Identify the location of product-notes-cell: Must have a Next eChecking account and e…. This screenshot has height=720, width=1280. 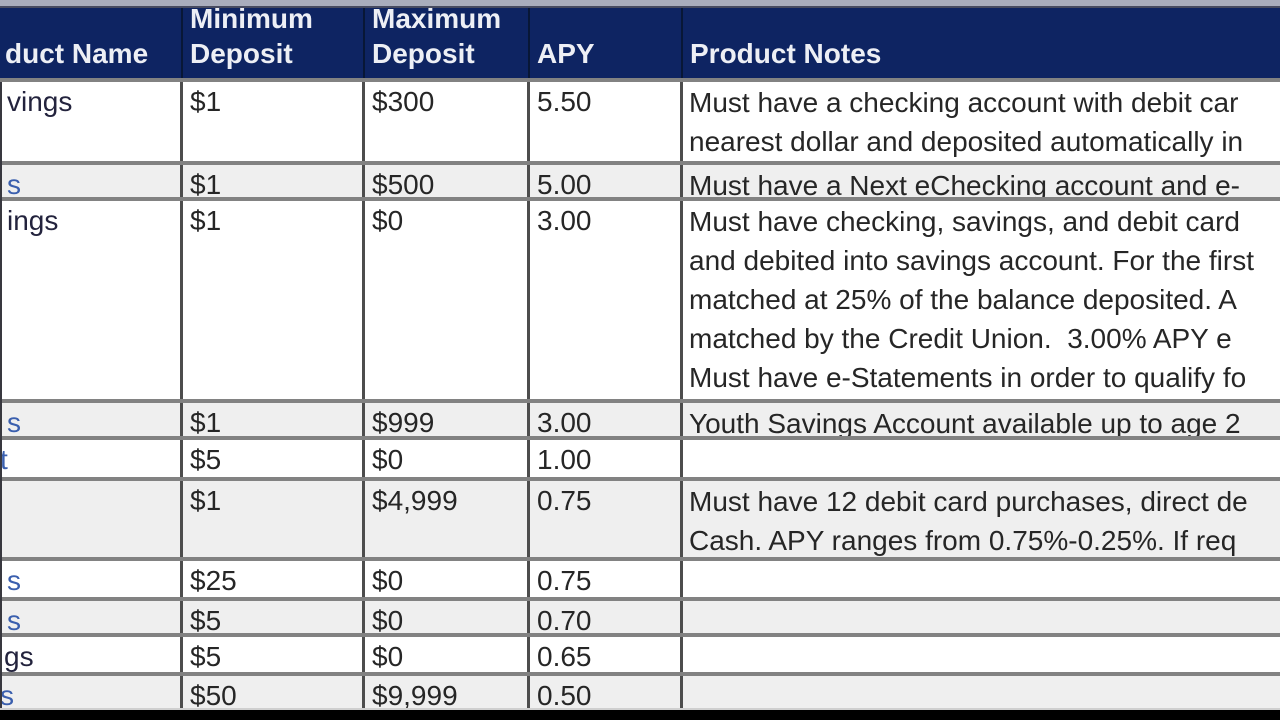
(981, 181).